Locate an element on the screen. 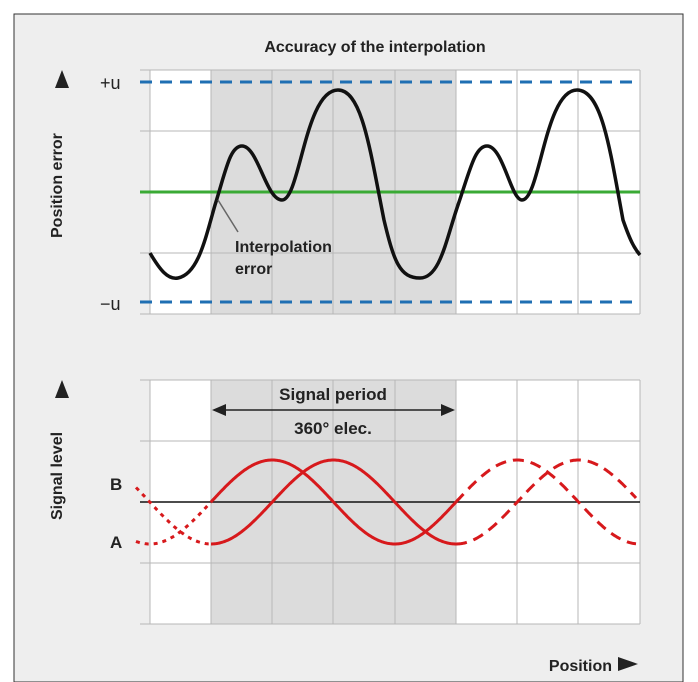 The height and width of the screenshot is (682, 698). signal-b-right-dashed is located at coordinates (547, 502).